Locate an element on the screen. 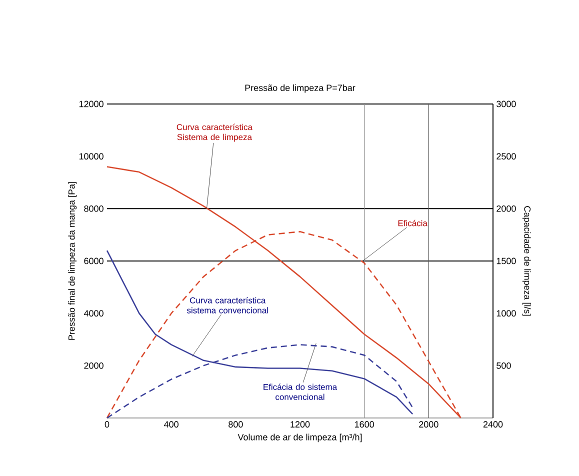 This screenshot has width=579, height=476. y-tick-label: 4000 is located at coordinates (94, 313).